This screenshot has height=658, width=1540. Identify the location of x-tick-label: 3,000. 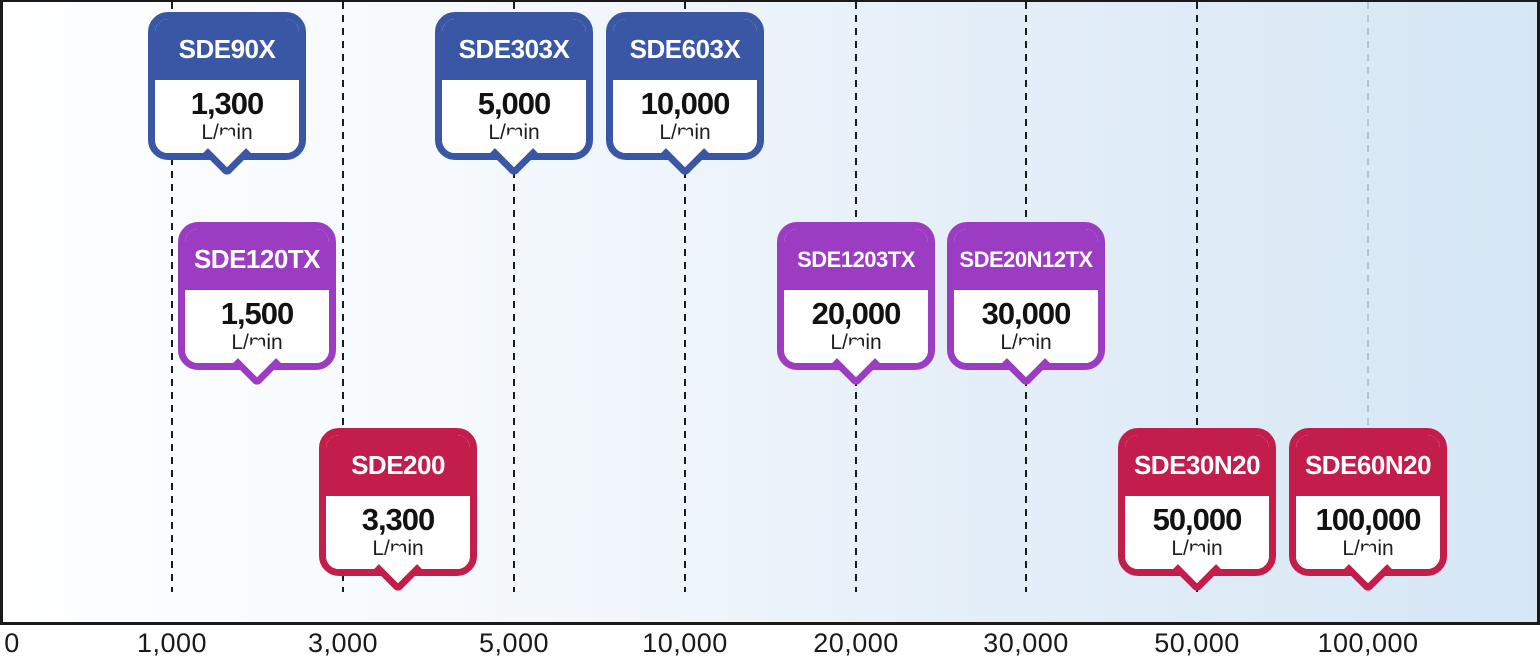
(343, 643).